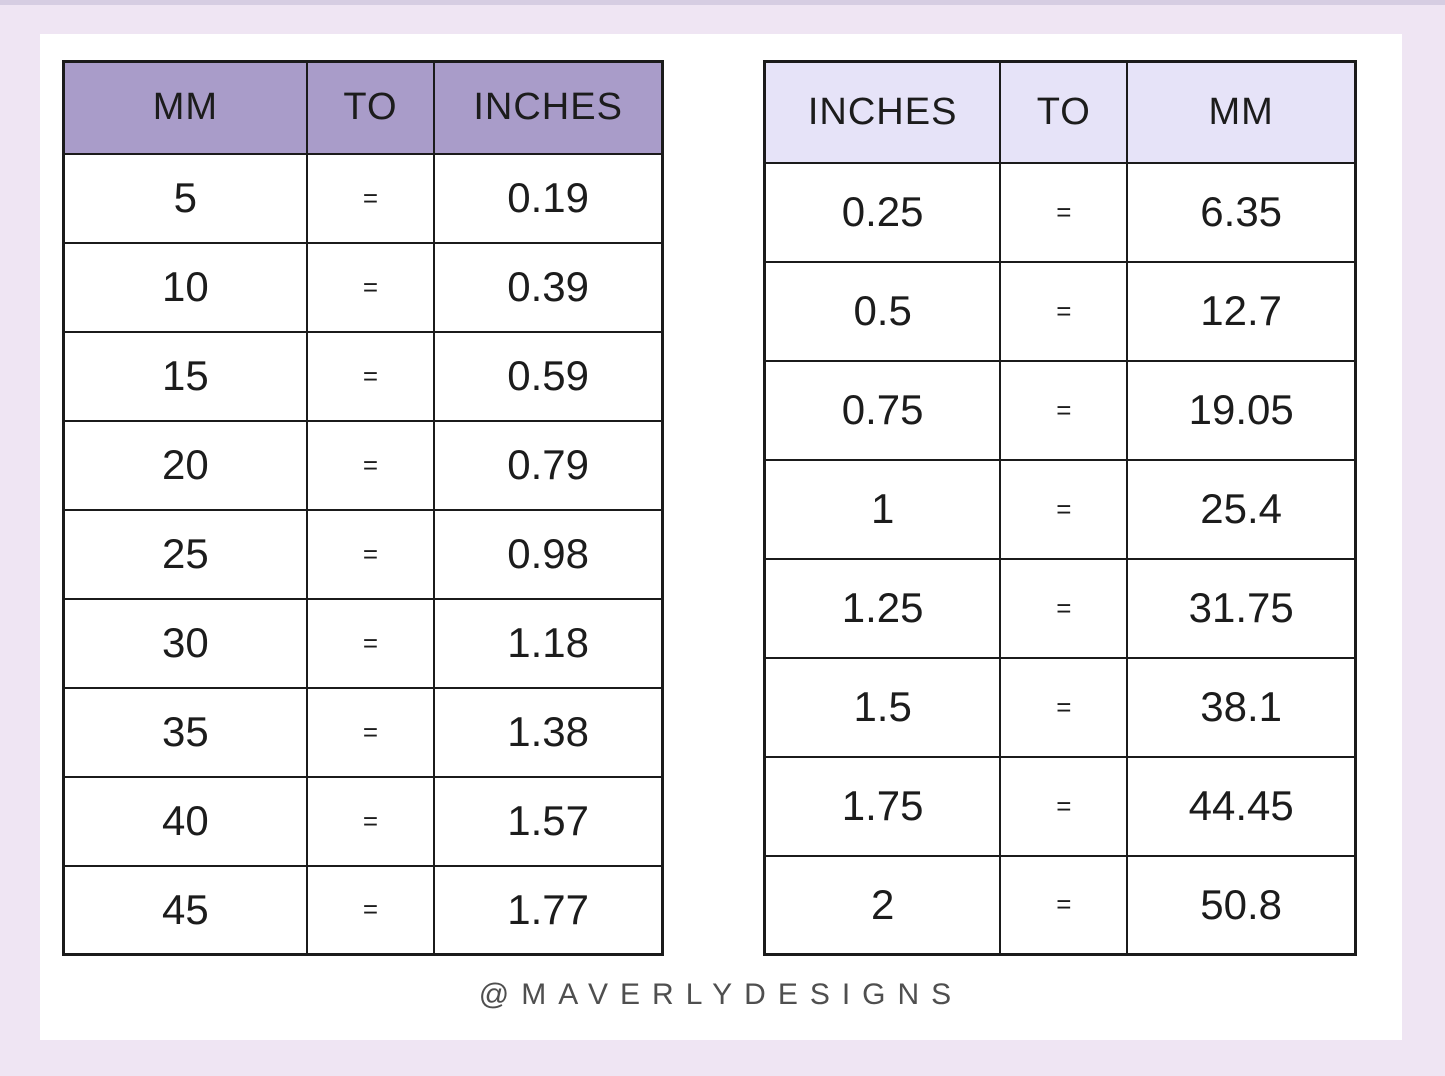 This screenshot has height=1076, width=1445. Describe the element at coordinates (548, 287) in the screenshot. I see `inches-value: 0.39` at that location.